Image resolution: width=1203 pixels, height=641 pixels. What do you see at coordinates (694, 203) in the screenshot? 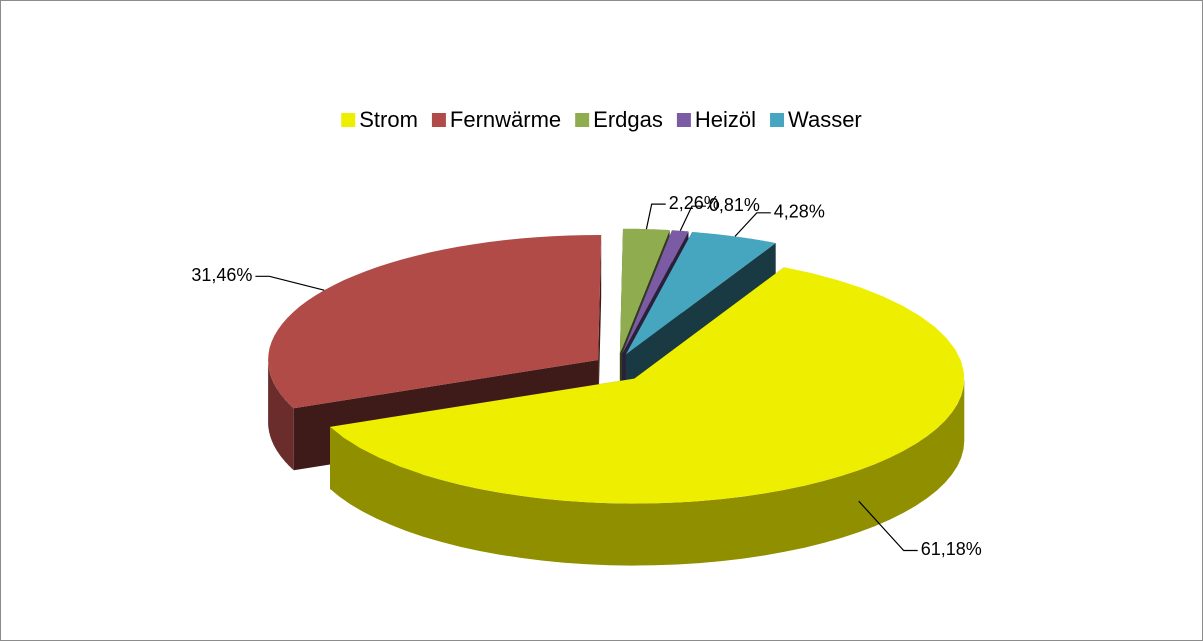
I see `data-label: 2,26%` at bounding box center [694, 203].